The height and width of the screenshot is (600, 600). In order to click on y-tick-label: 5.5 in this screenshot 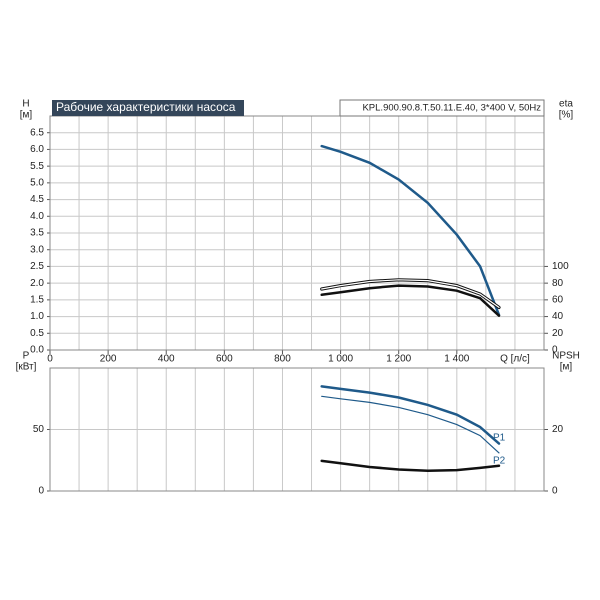, I will do `click(37, 166)`.